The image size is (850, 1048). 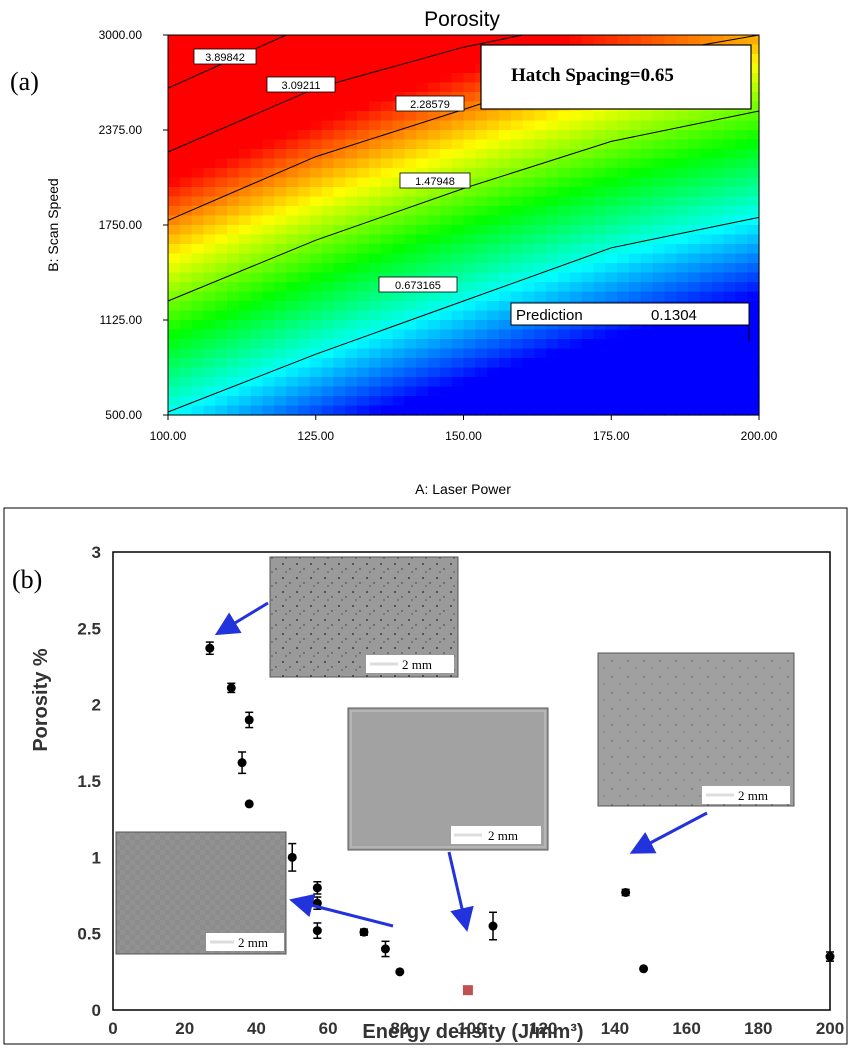 I want to click on x-tick-label: 80, so click(x=399, y=1028).